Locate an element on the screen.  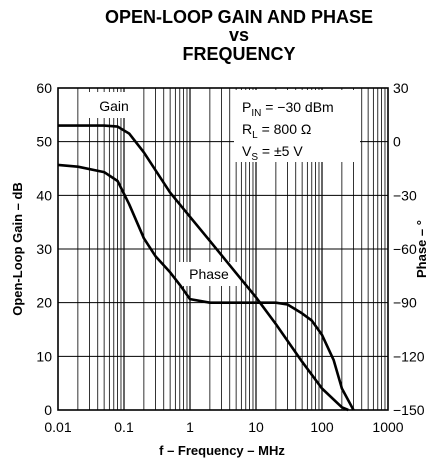
gain-series-label: Gain is located at coordinates (114, 106).